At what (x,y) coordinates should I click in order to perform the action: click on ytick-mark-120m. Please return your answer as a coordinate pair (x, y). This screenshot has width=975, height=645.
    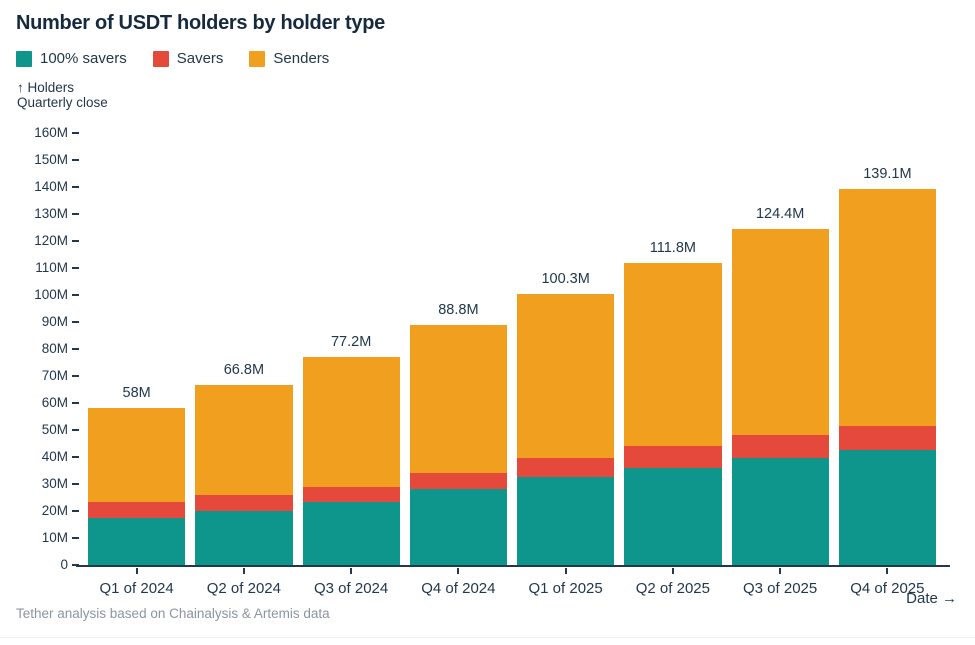
    Looking at the image, I should click on (75, 241).